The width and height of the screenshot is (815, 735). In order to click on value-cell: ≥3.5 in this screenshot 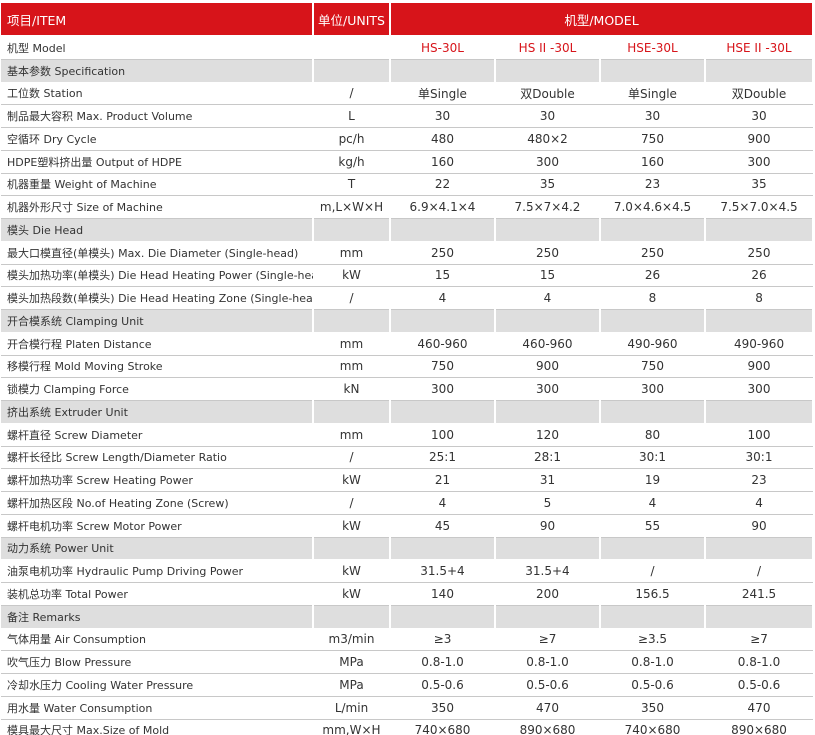, I will do `click(652, 640)`.